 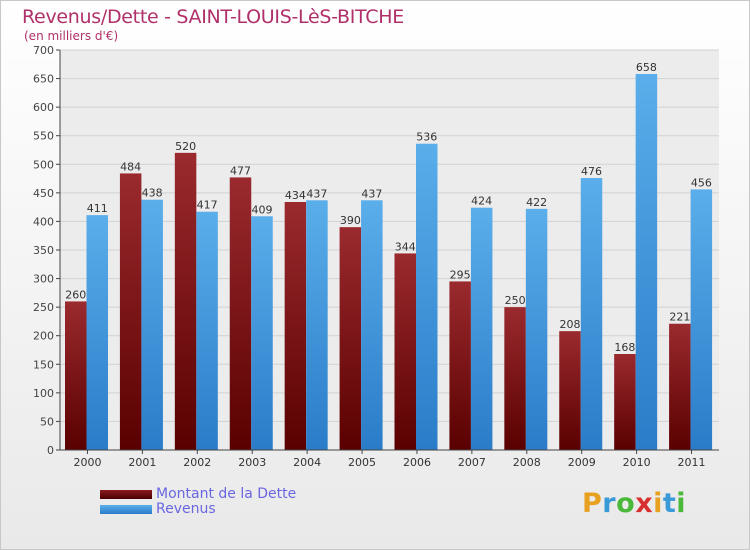 What do you see at coordinates (213, 17) in the screenshot?
I see `chart-title: Revenus/Dette - SAINT-LOUIS-LèS-BITCHE` at bounding box center [213, 17].